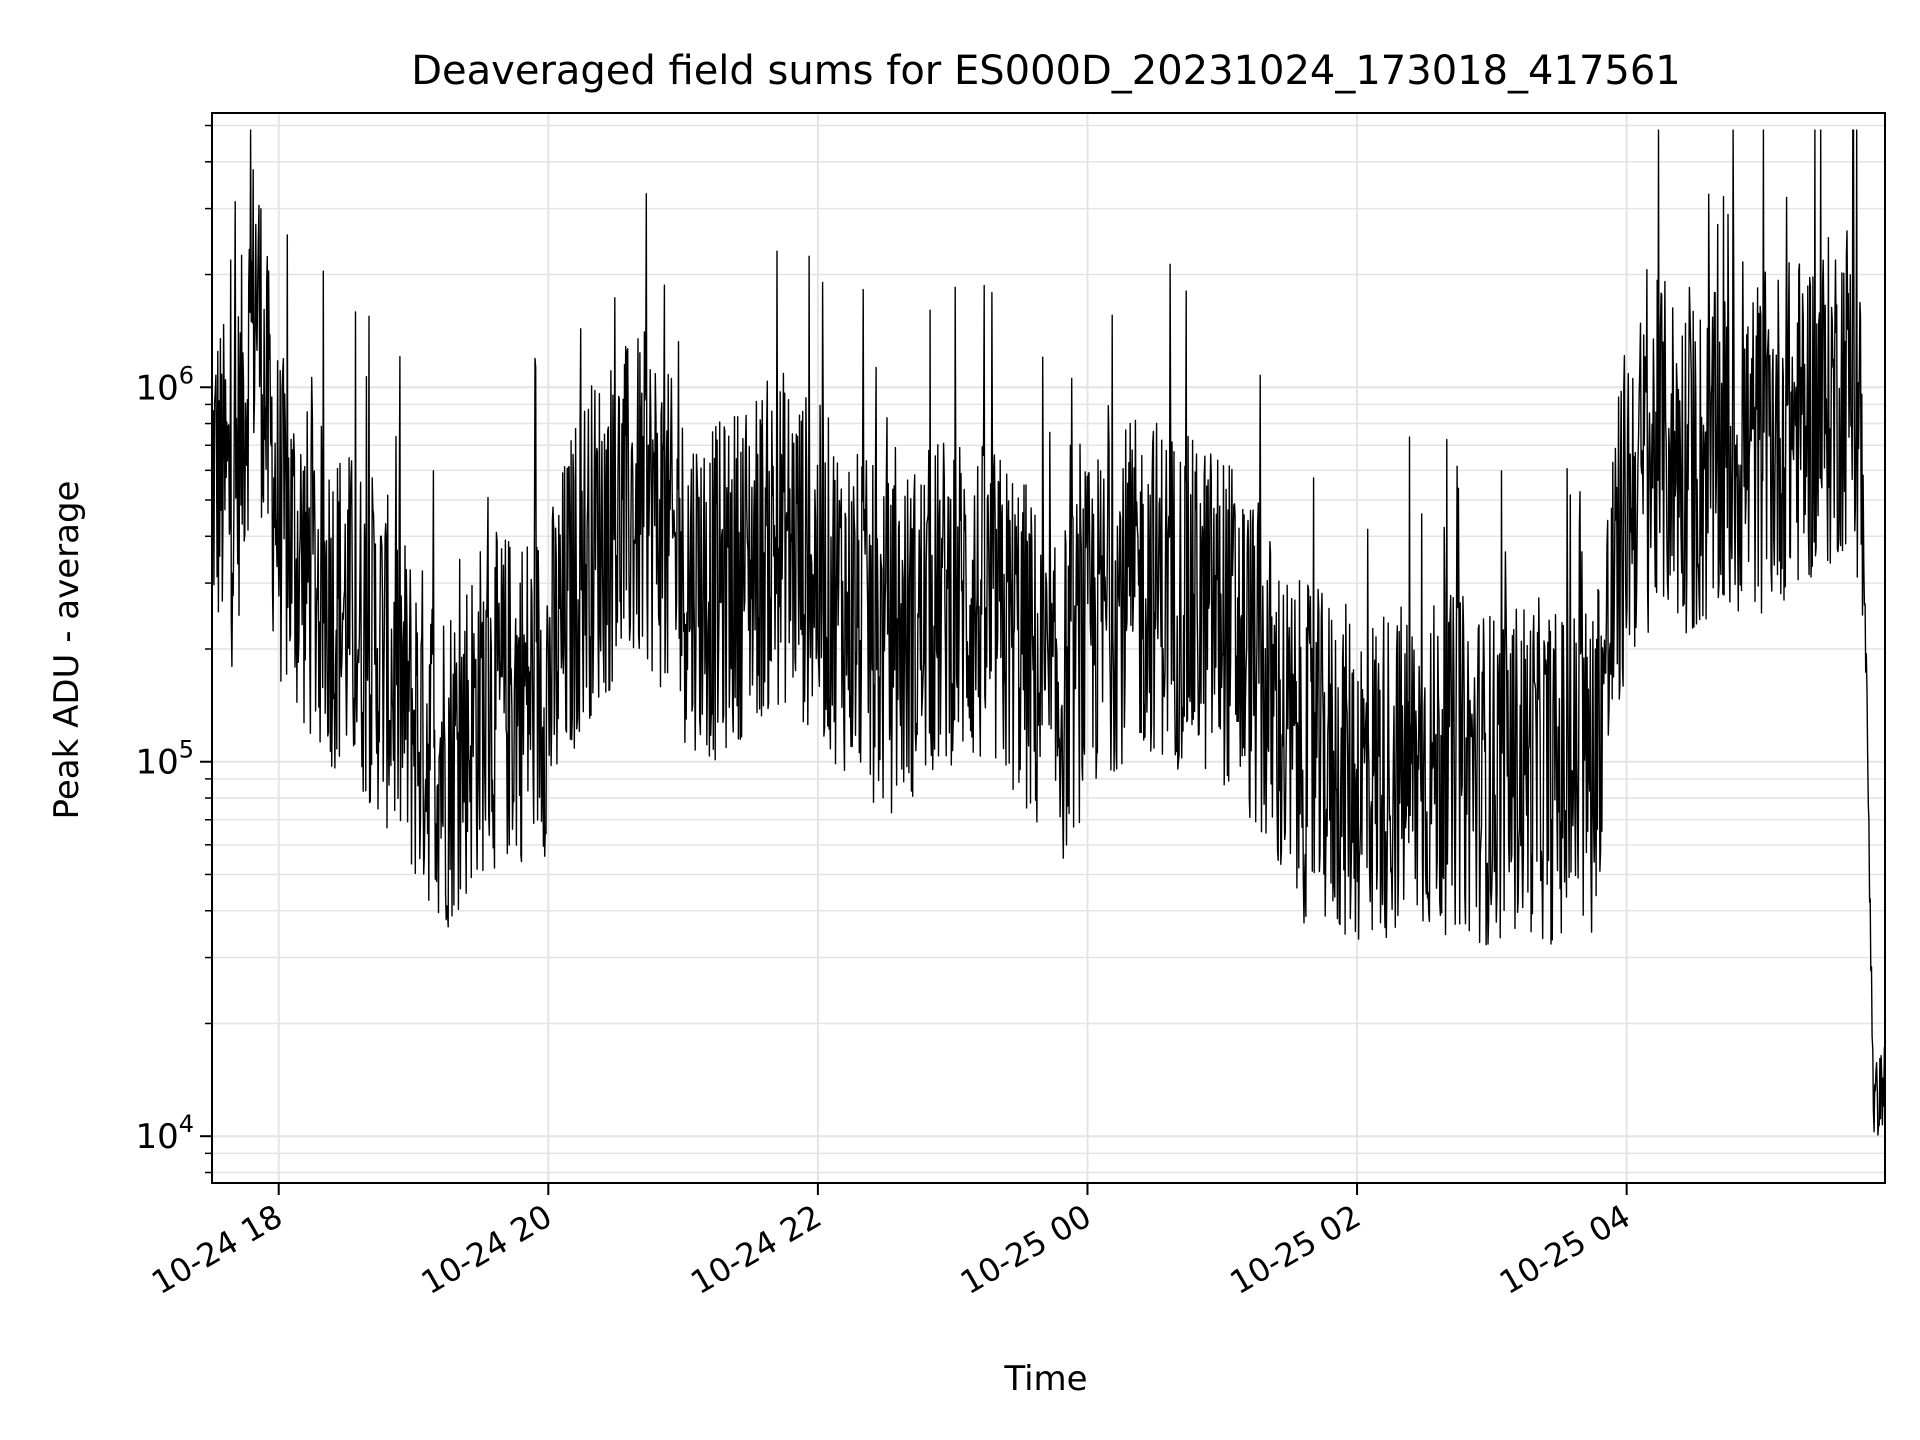 The image size is (1920, 1440). I want to click on y-axis-label: Peak ADU - average, so click(67, 650).